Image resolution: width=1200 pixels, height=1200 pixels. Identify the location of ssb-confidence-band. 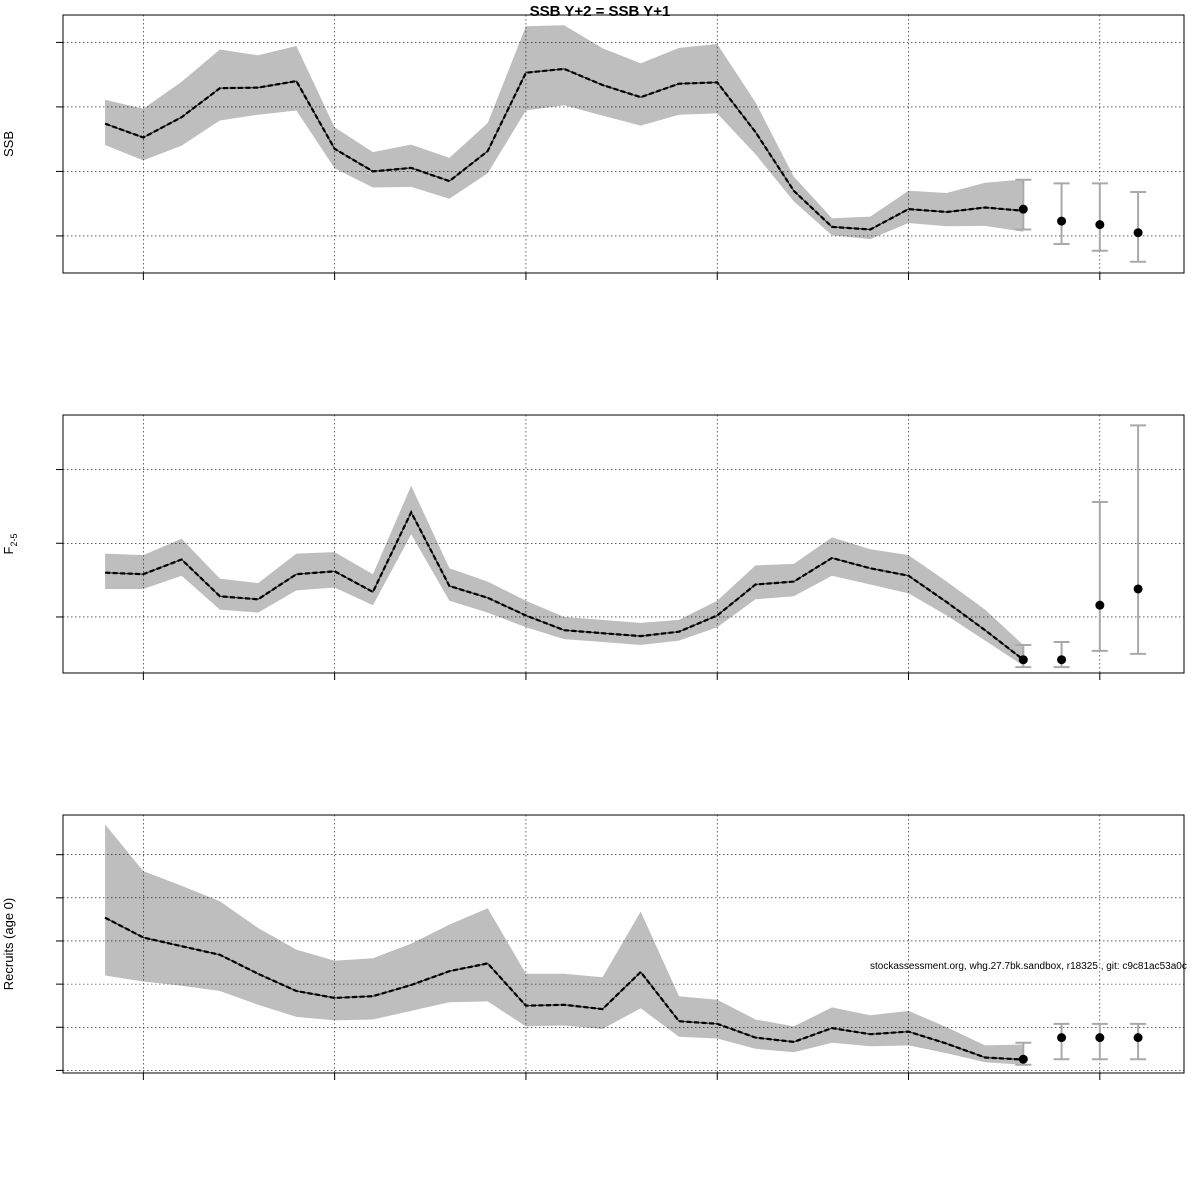
(564, 132).